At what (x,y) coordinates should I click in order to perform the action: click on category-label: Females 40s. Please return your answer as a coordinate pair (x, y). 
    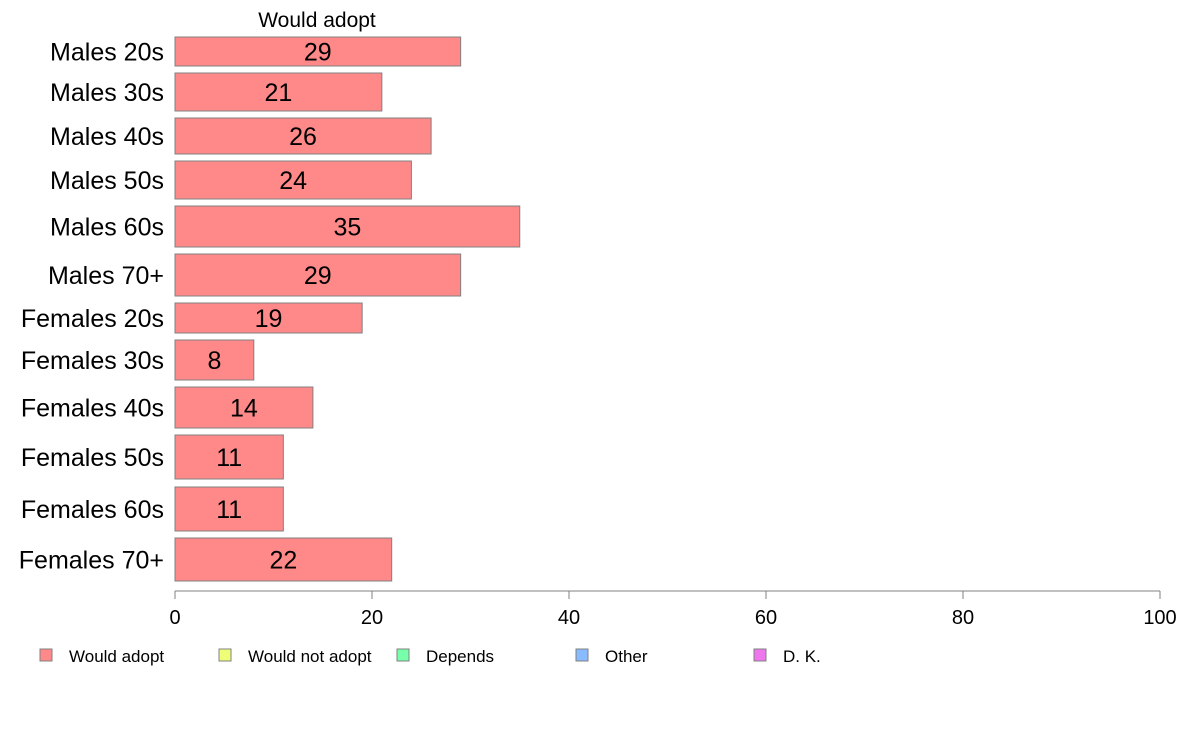
    Looking at the image, I should click on (92, 409).